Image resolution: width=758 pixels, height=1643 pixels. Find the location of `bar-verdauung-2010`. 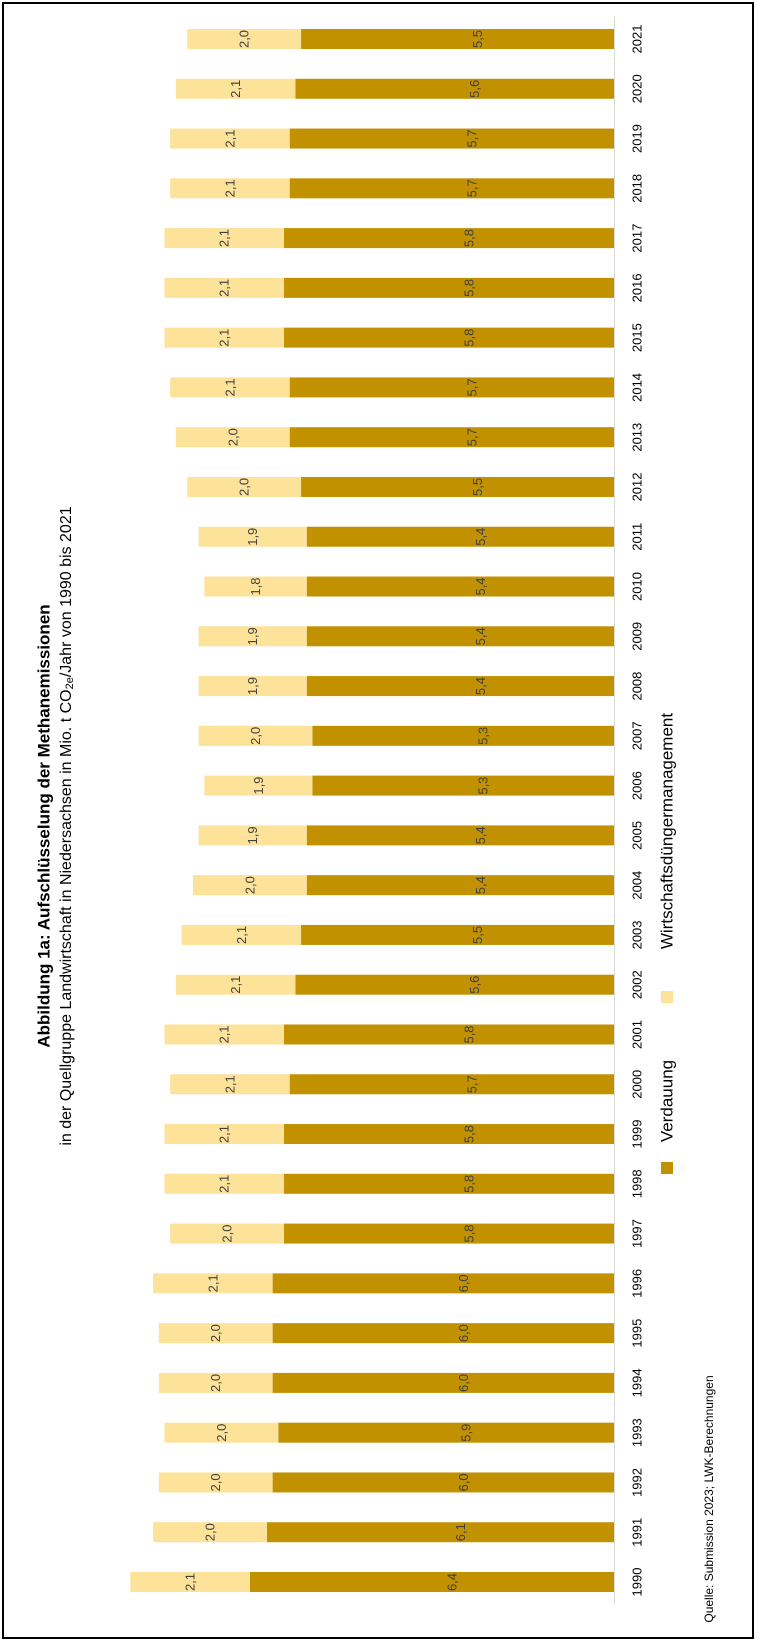

bar-verdauung-2010 is located at coordinates (460, 586).